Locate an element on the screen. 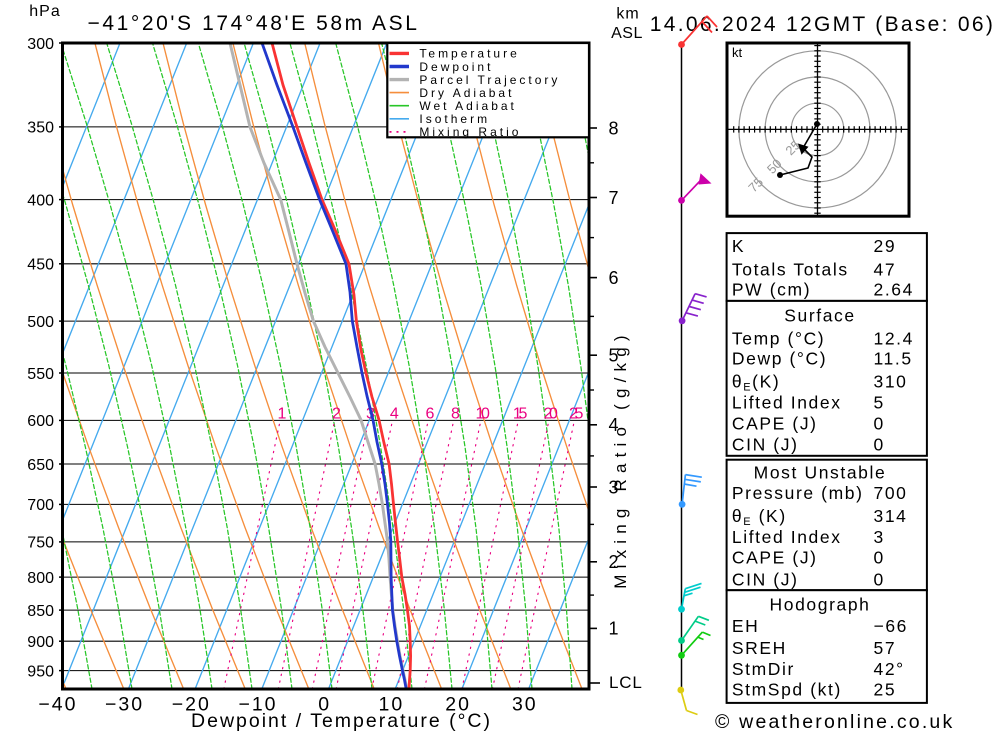  svg-text: 450 is located at coordinates (40, 265).